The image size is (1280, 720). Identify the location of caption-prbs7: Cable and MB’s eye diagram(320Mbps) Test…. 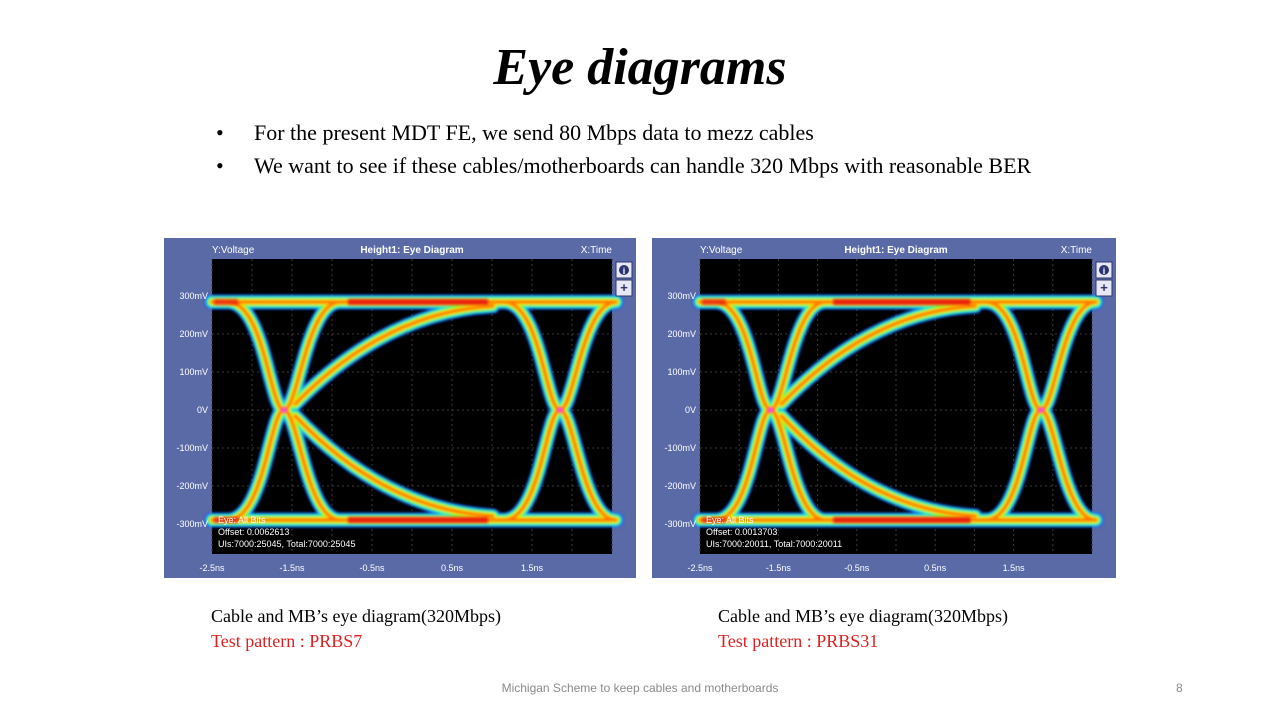
(356, 629).